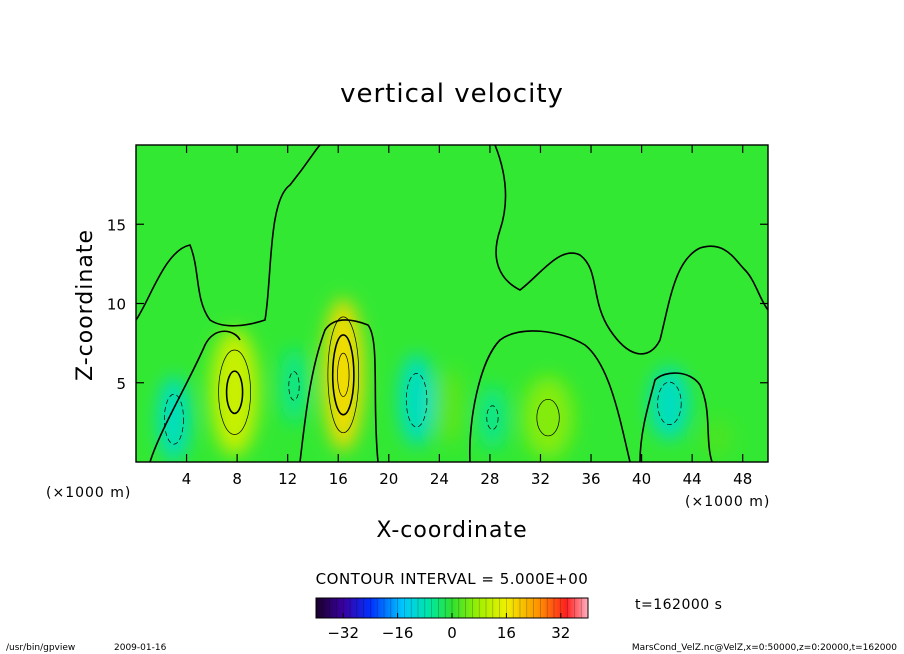 This screenshot has height=654, width=904. Describe the element at coordinates (742, 479) in the screenshot. I see `x-tick-label-48: 48` at that location.